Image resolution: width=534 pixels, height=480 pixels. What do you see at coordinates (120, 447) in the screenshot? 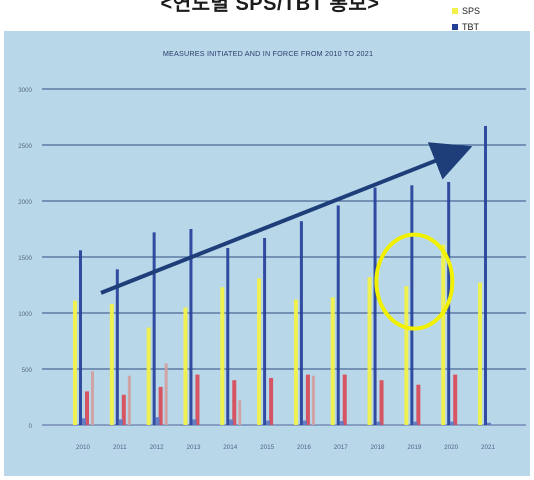
I see `x-tick-label: 2011` at bounding box center [120, 447].